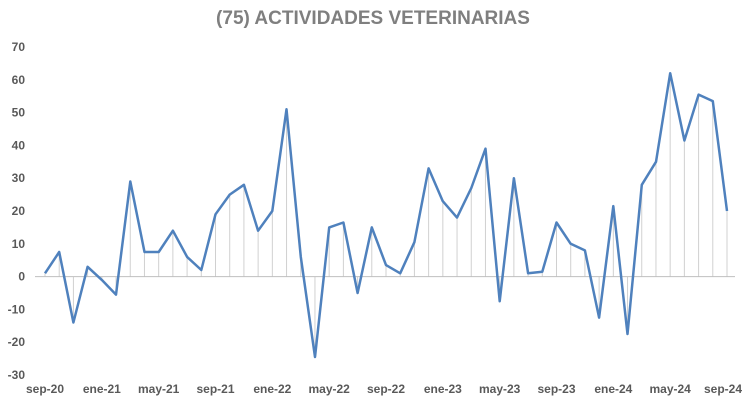 The height and width of the screenshot is (401, 746). What do you see at coordinates (19, 145) in the screenshot?
I see `y-tick-label: 40` at bounding box center [19, 145].